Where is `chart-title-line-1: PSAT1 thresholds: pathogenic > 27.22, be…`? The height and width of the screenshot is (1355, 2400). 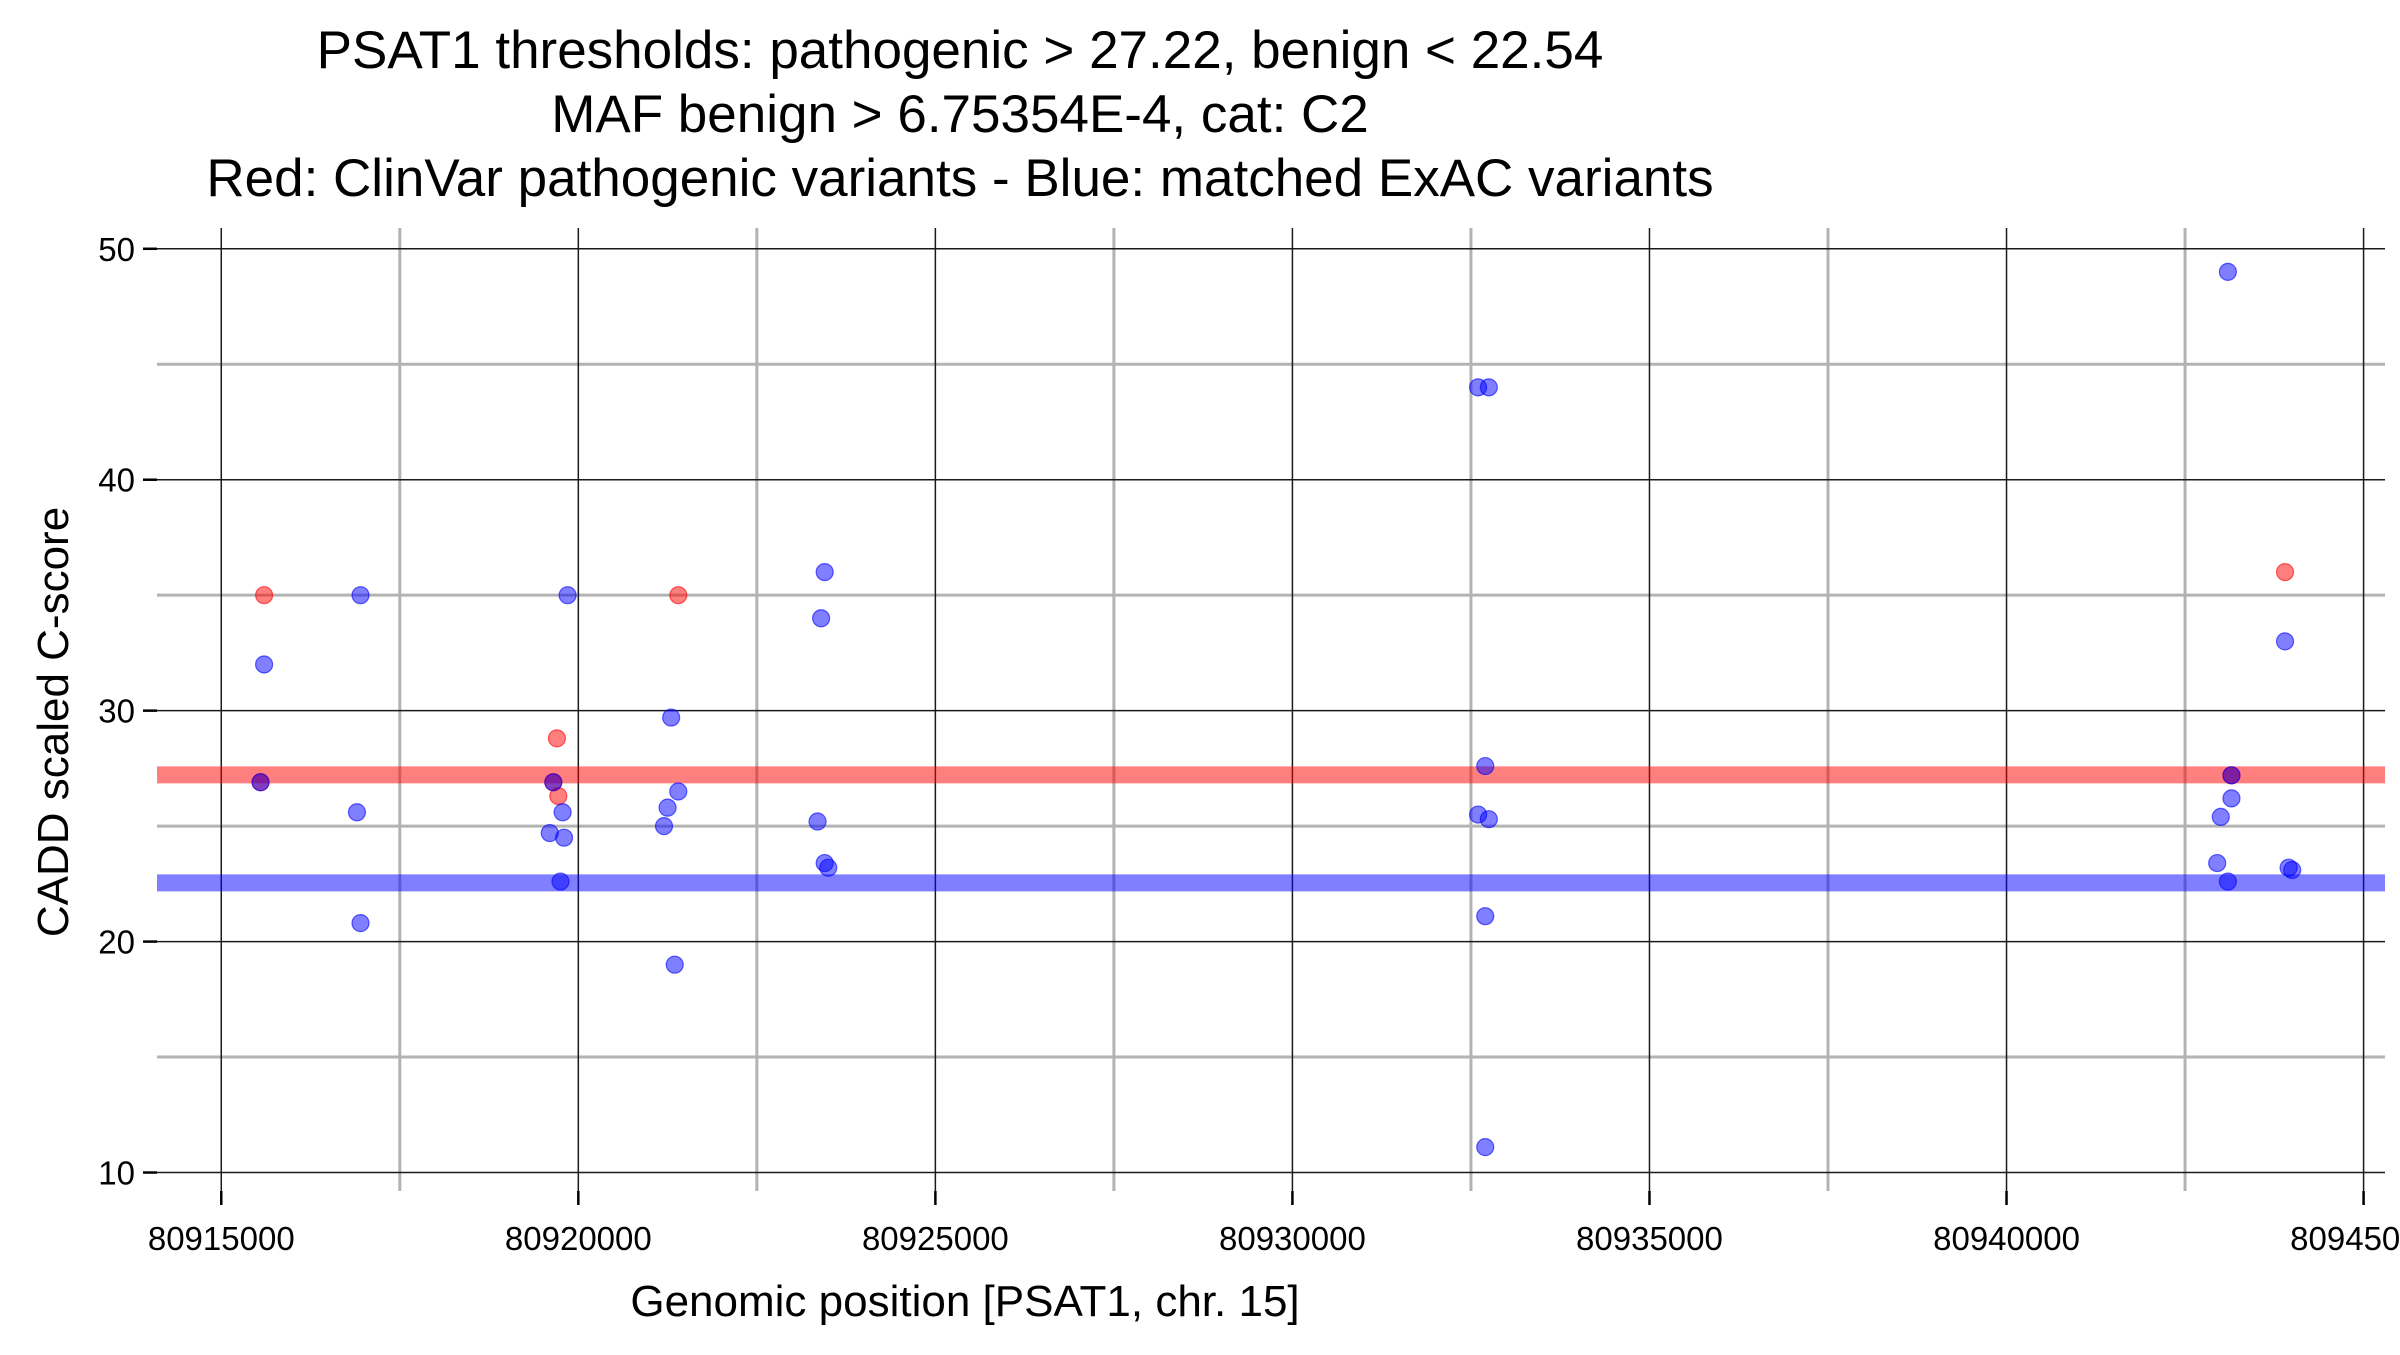 chart-title-line-1: PSAT1 thresholds: pathogenic > 27.22, be… is located at coordinates (960, 50).